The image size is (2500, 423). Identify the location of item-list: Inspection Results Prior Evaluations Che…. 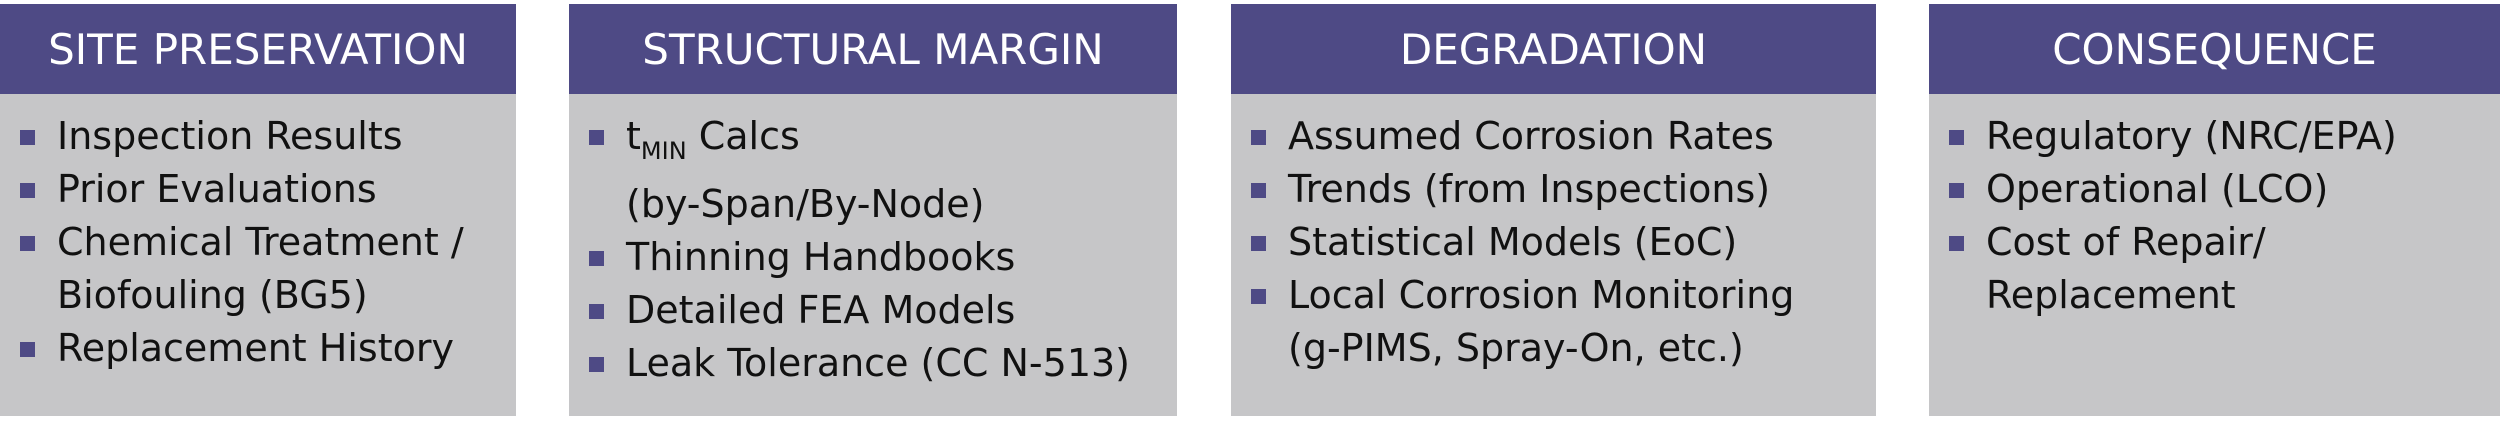
(258, 234).